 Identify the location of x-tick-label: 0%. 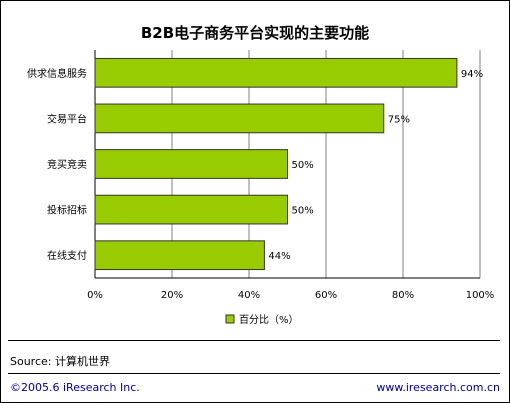
(95, 295).